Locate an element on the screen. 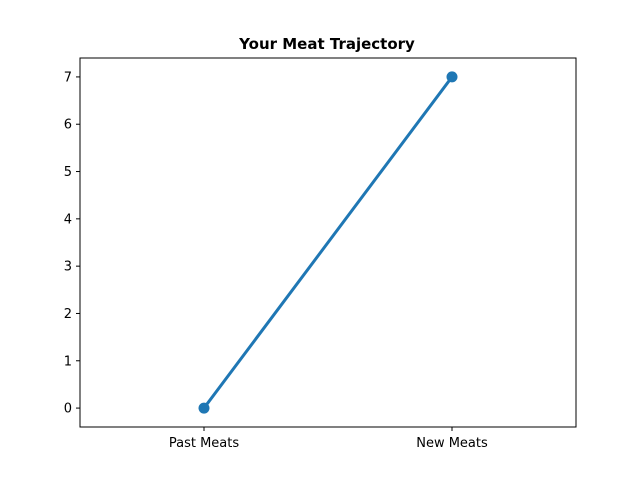 The image size is (640, 480). y-tick-label: 1 is located at coordinates (68, 361).